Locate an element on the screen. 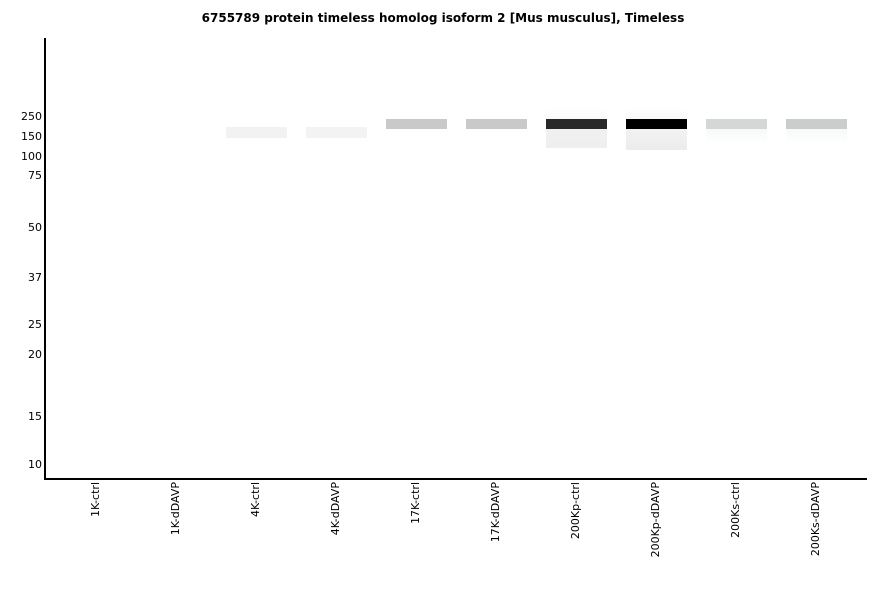 The image size is (886, 595). y-tick-label: 10 is located at coordinates (35, 464).